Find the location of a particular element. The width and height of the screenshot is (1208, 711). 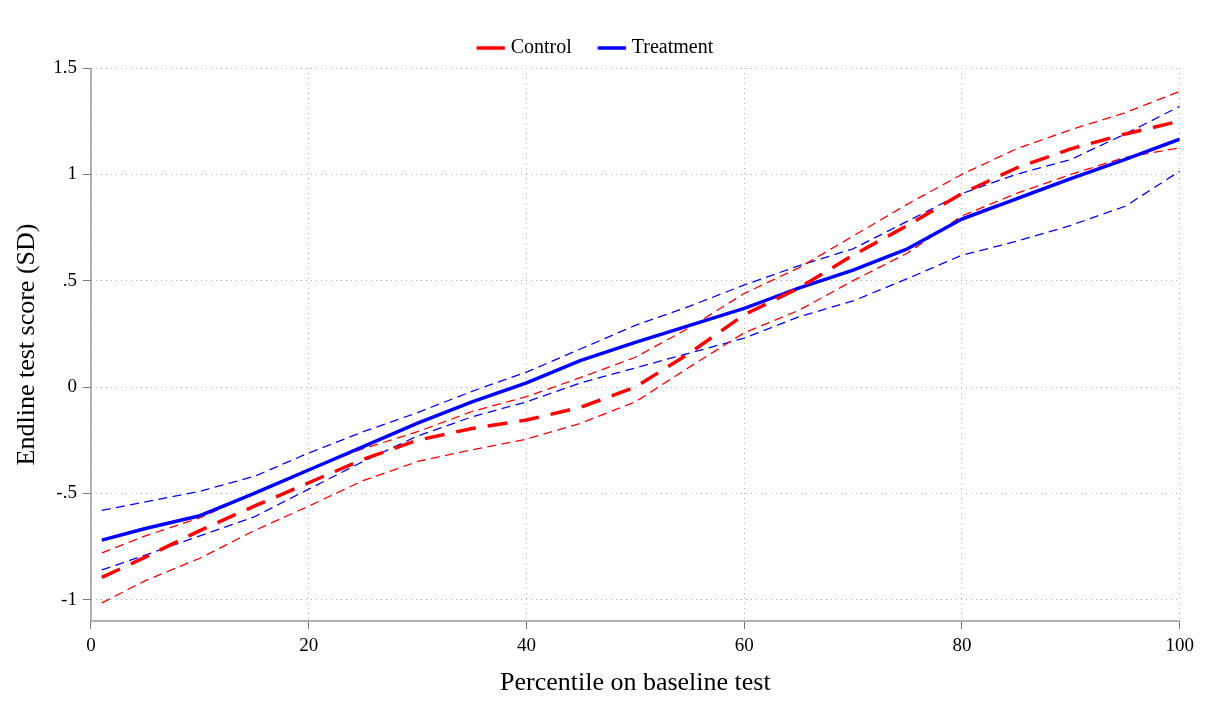

y-axis-title: Endline test score (SD) is located at coordinates (26, 344).